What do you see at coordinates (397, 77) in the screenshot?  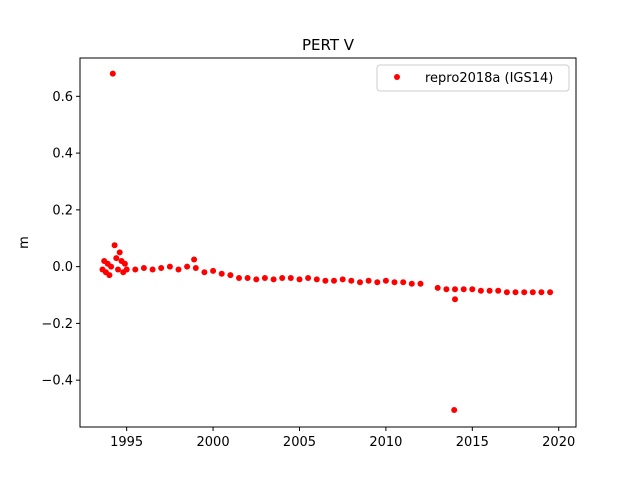 I see `legend-marker` at bounding box center [397, 77].